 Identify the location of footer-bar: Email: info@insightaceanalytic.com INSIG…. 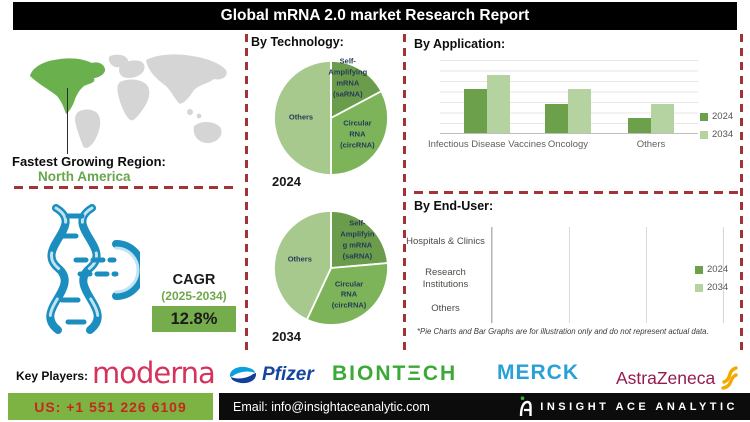
(484, 406).